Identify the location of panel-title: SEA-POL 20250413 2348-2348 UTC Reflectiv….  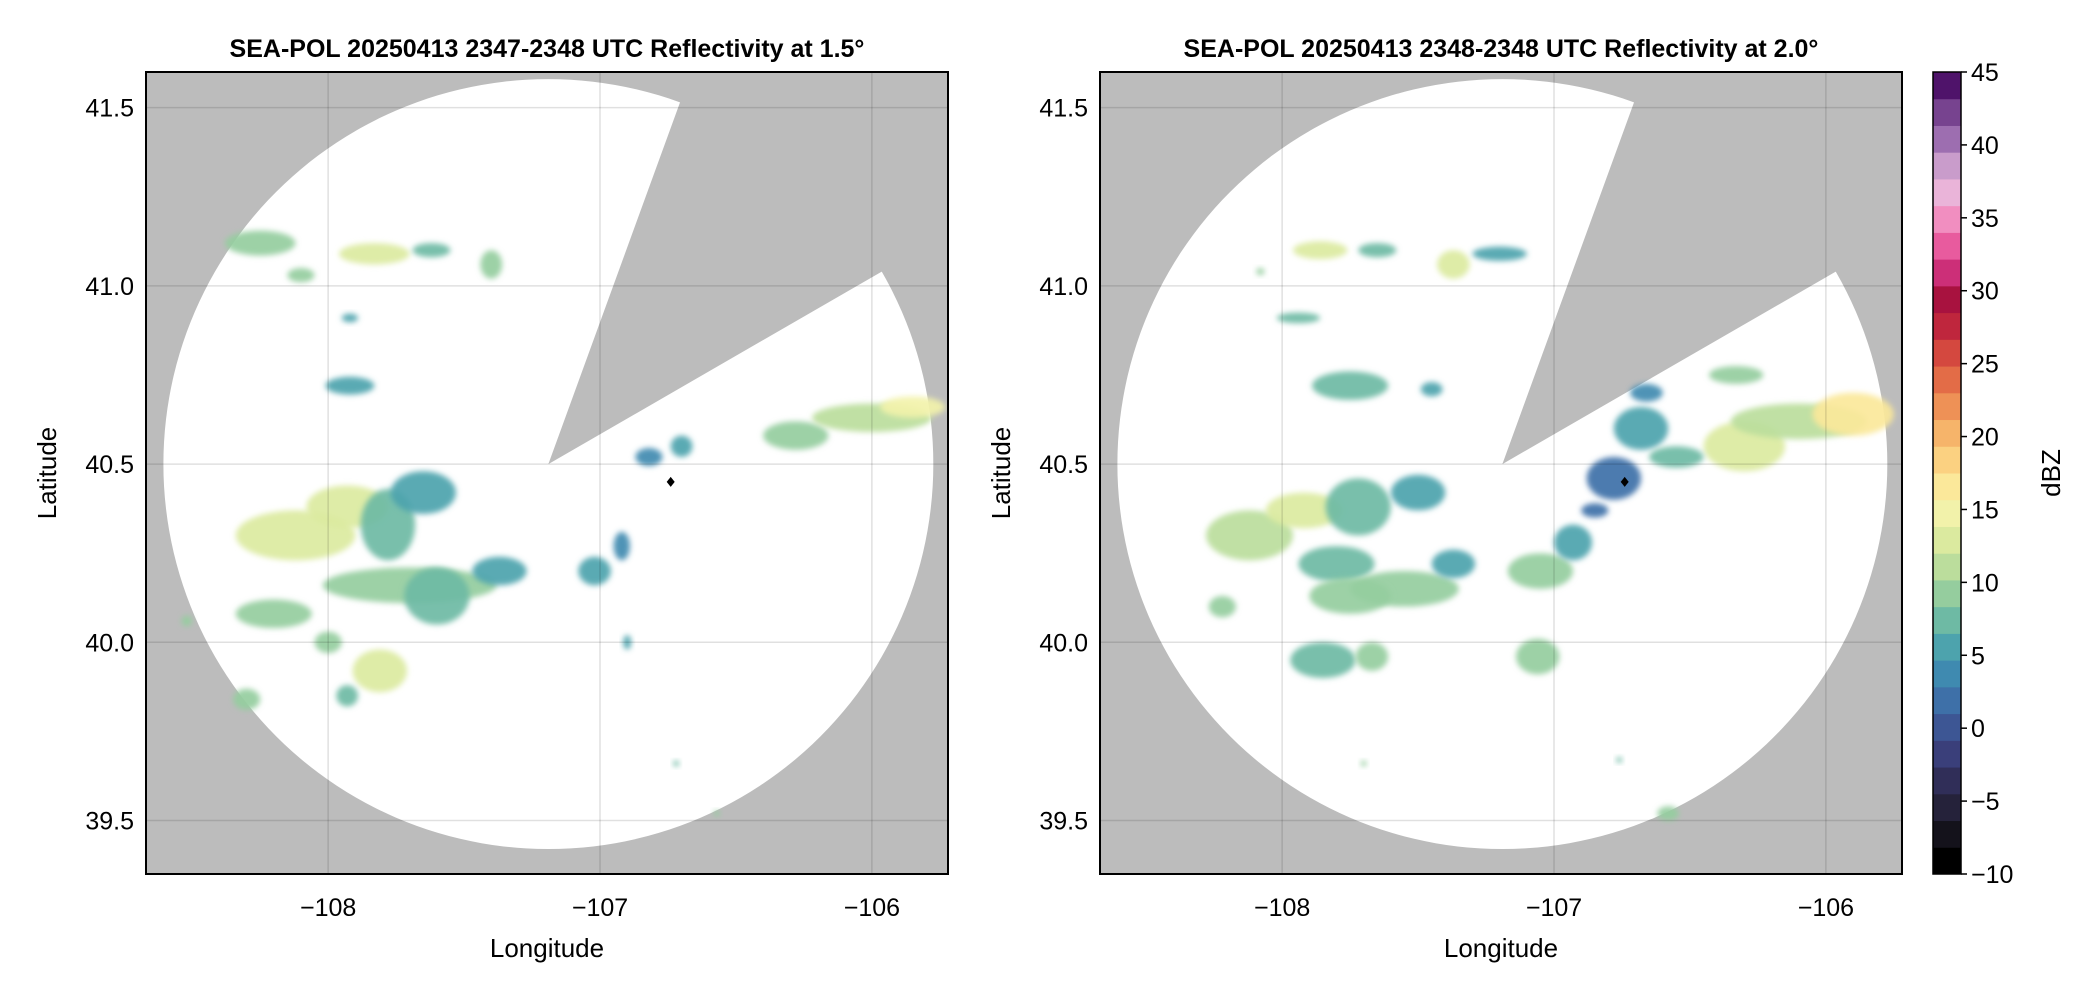
(1501, 49).